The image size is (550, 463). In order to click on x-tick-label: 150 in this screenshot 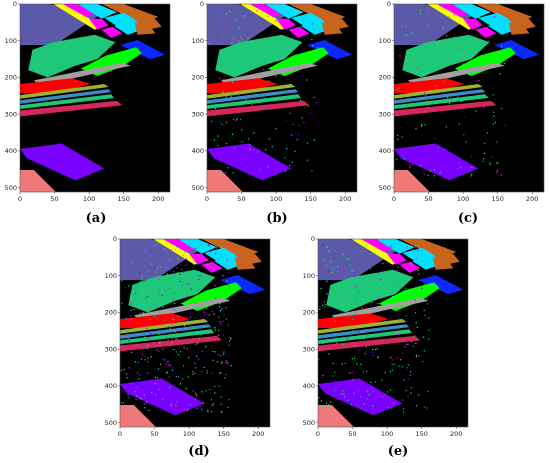, I will do `click(223, 434)`.